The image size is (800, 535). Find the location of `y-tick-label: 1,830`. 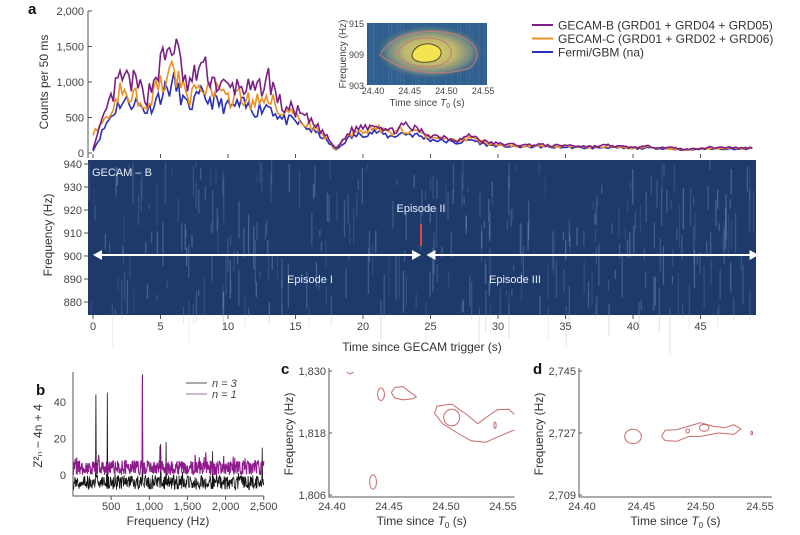

y-tick-label: 1,830 is located at coordinates (312, 372).